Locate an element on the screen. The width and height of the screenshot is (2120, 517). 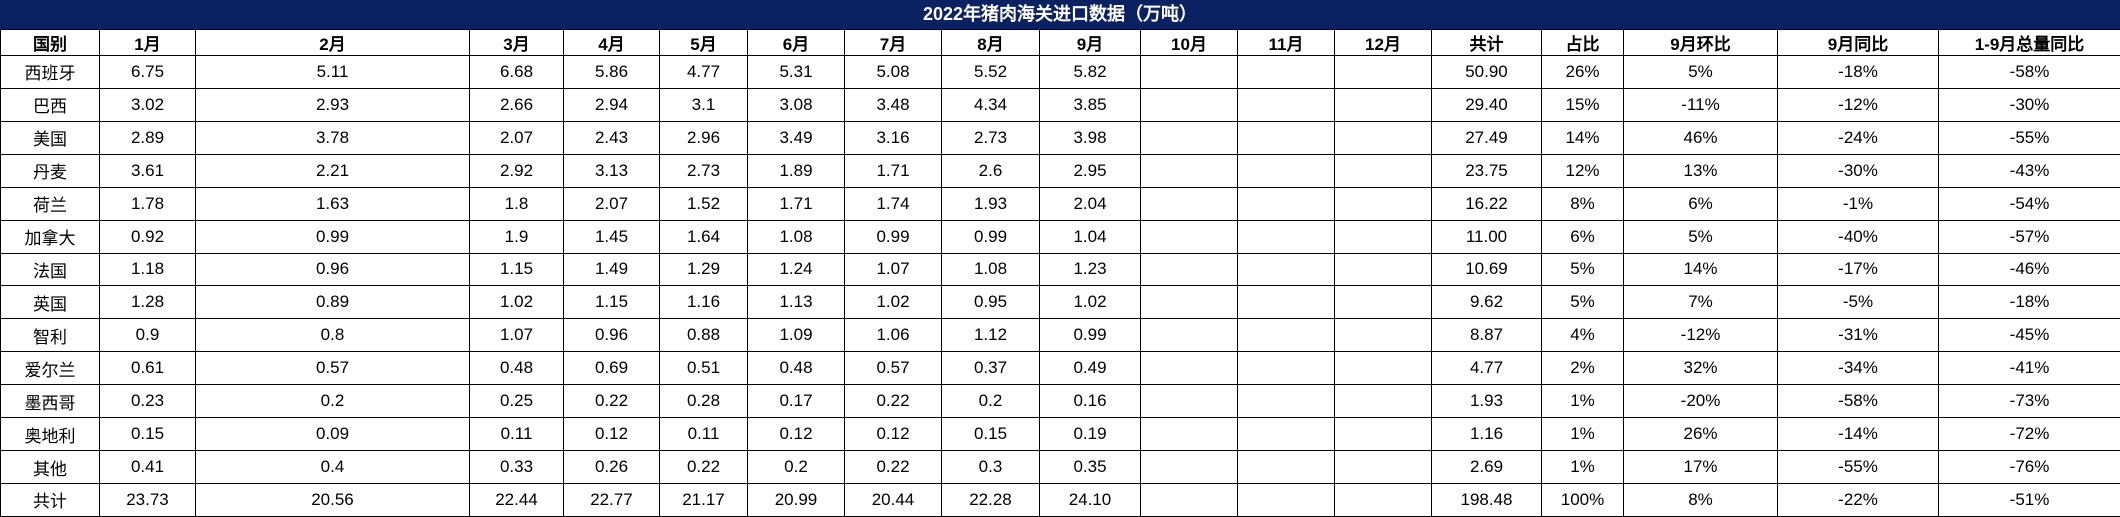
m4-cell: 1.15 is located at coordinates (611, 302).